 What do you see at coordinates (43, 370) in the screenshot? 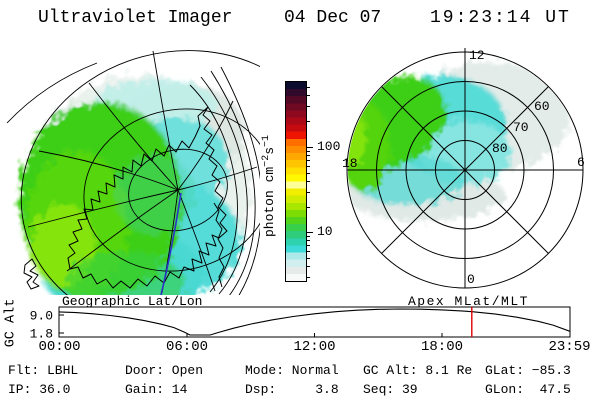
I see `status-flt: Flt: LBHL` at bounding box center [43, 370].